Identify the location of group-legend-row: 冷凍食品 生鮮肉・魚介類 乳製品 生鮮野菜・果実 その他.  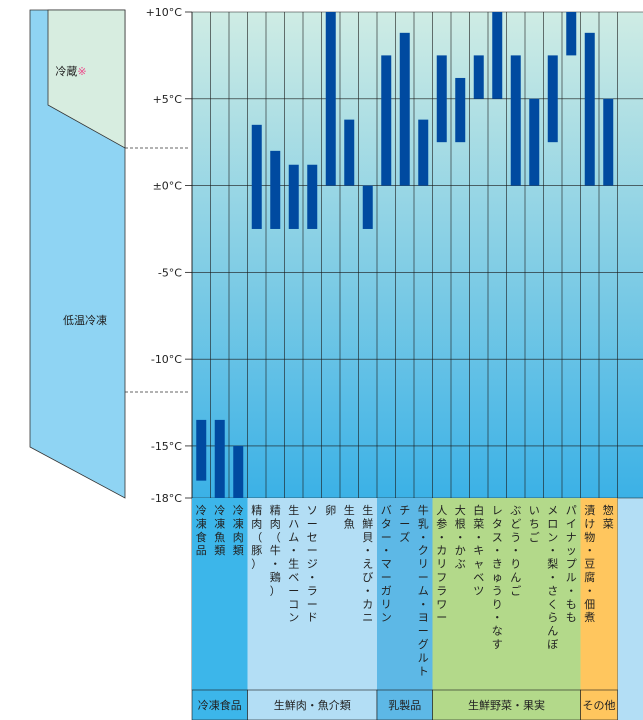
(404, 704).